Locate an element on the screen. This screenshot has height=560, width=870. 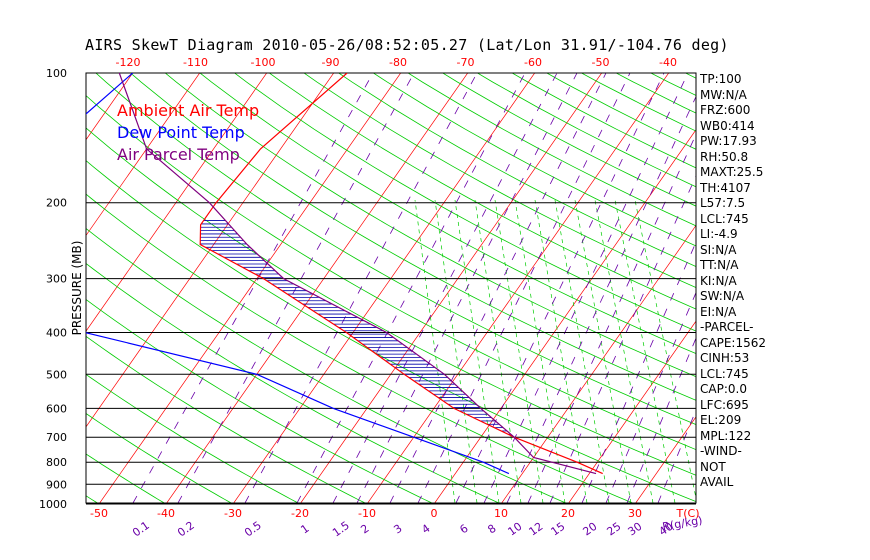
x-axis-label: T(C) is located at coordinates (688, 513).